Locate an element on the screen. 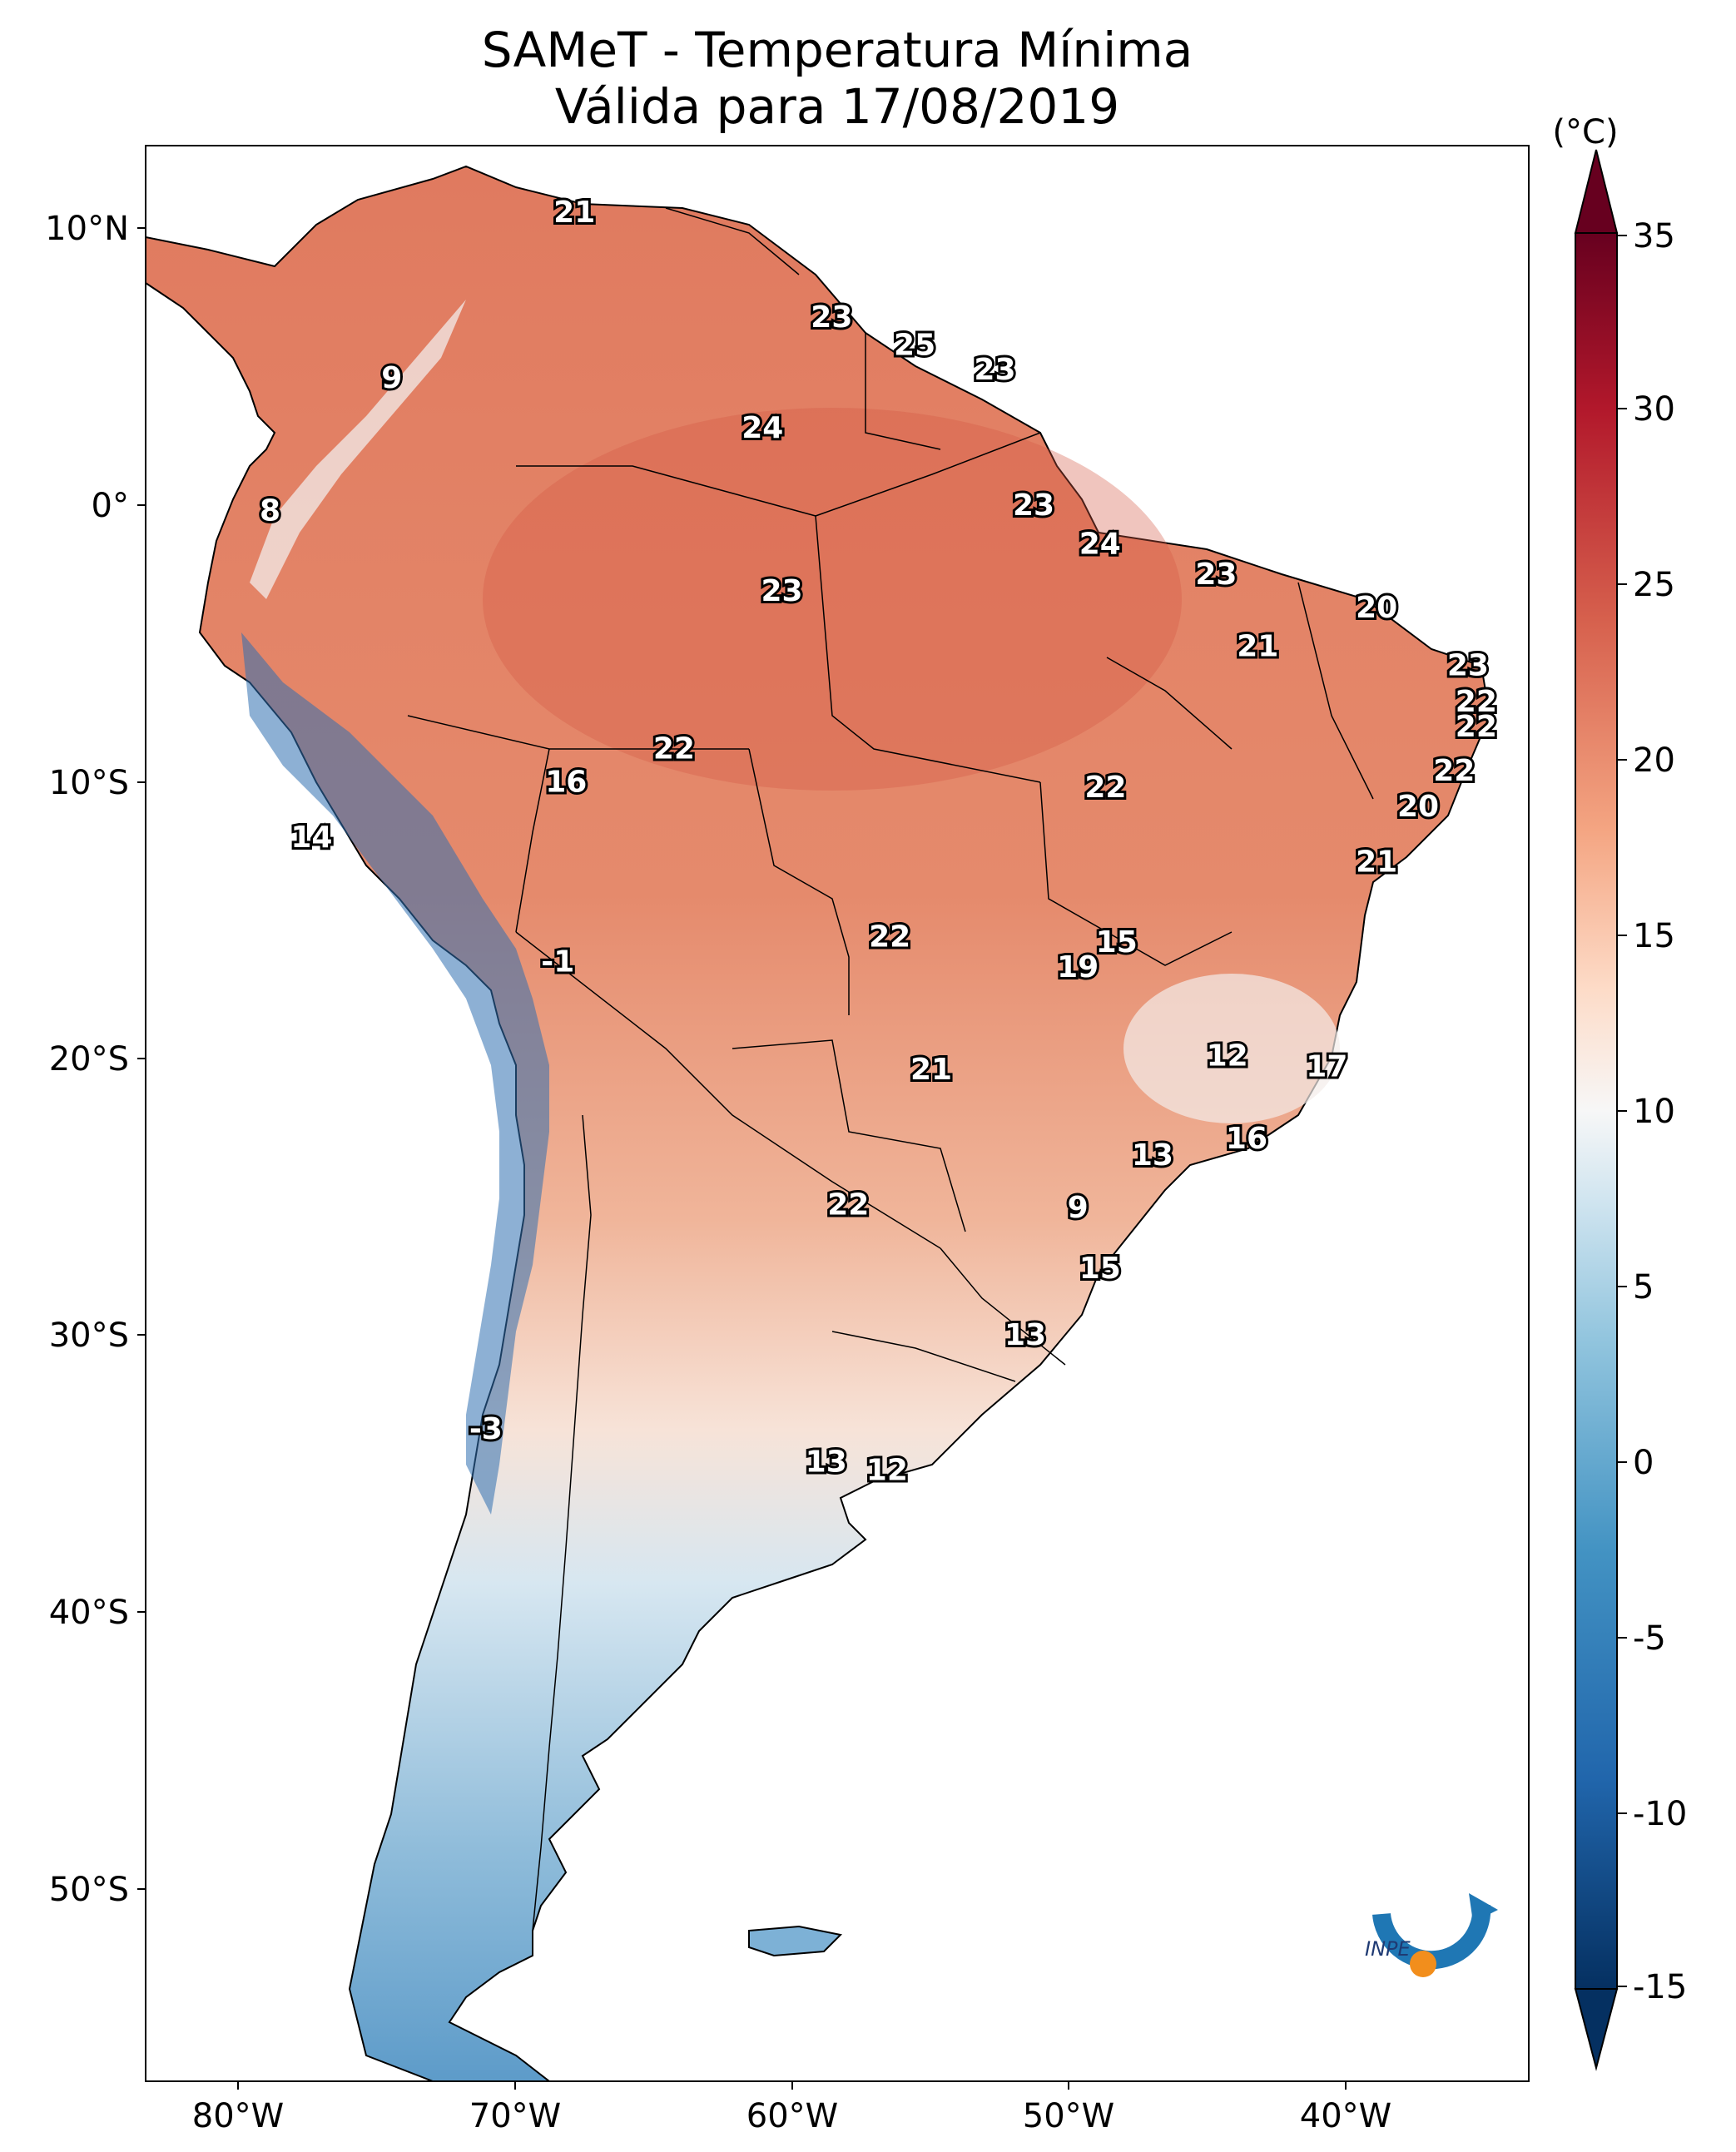 This screenshot has height=2152, width=1736. city-value-label: 25 is located at coordinates (914, 345).